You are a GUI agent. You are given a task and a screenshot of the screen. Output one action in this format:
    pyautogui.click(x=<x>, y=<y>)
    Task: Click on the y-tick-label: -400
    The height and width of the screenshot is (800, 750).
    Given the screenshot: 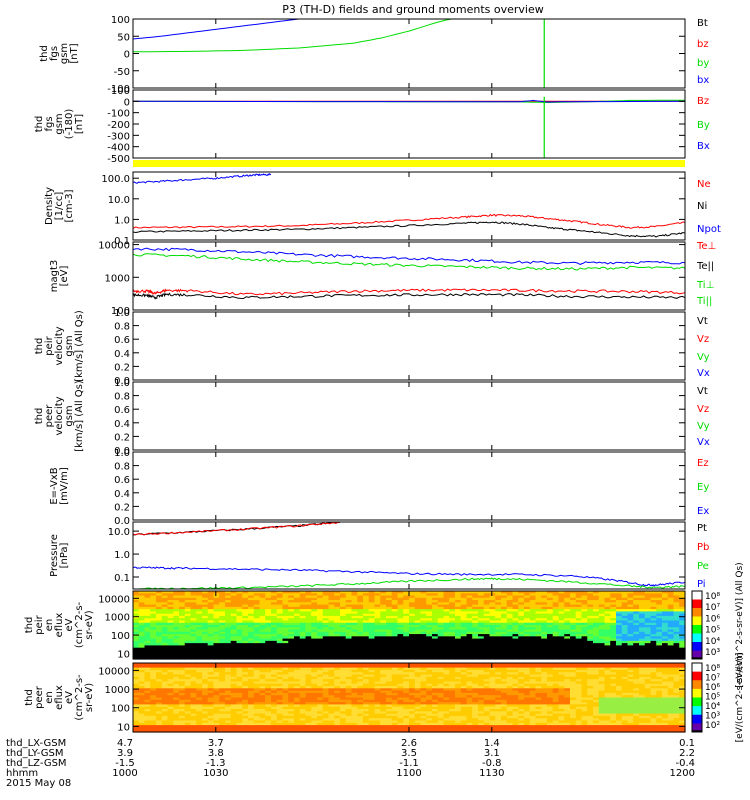 What is the action you would take?
    pyautogui.click(x=118, y=148)
    